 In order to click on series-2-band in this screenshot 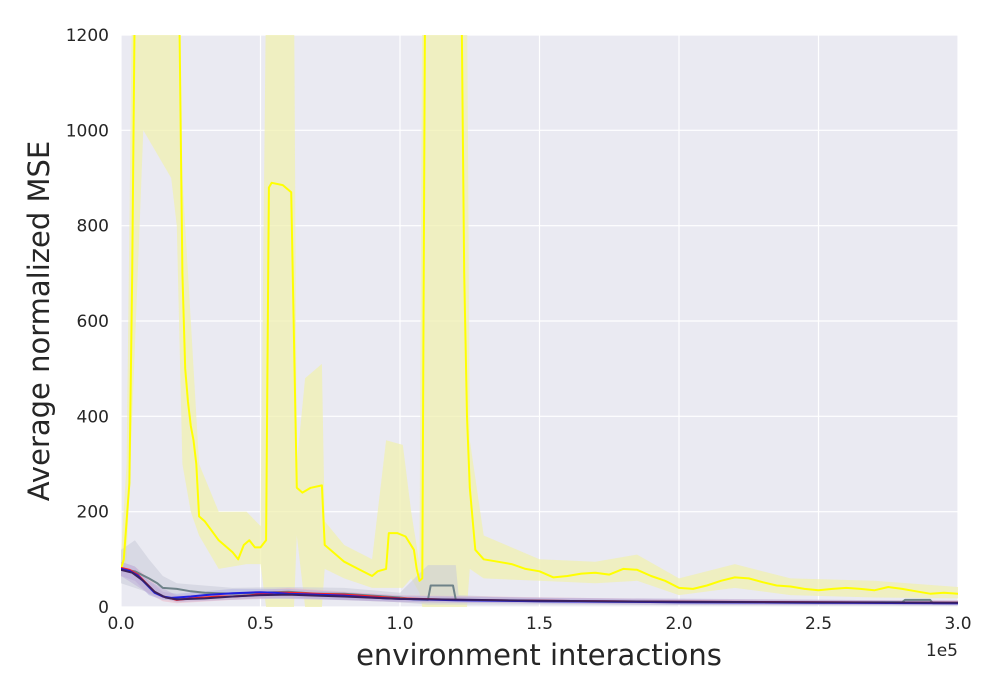, I will do `click(539, 573)`.